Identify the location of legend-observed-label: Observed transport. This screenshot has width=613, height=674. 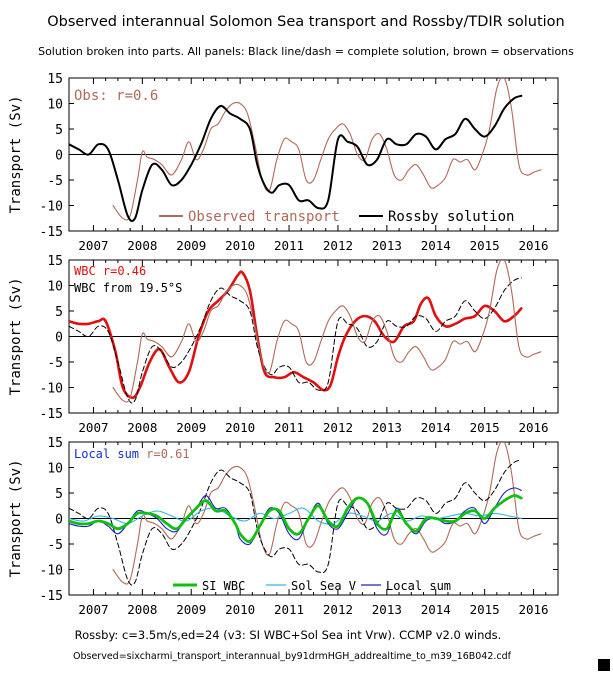
(264, 217).